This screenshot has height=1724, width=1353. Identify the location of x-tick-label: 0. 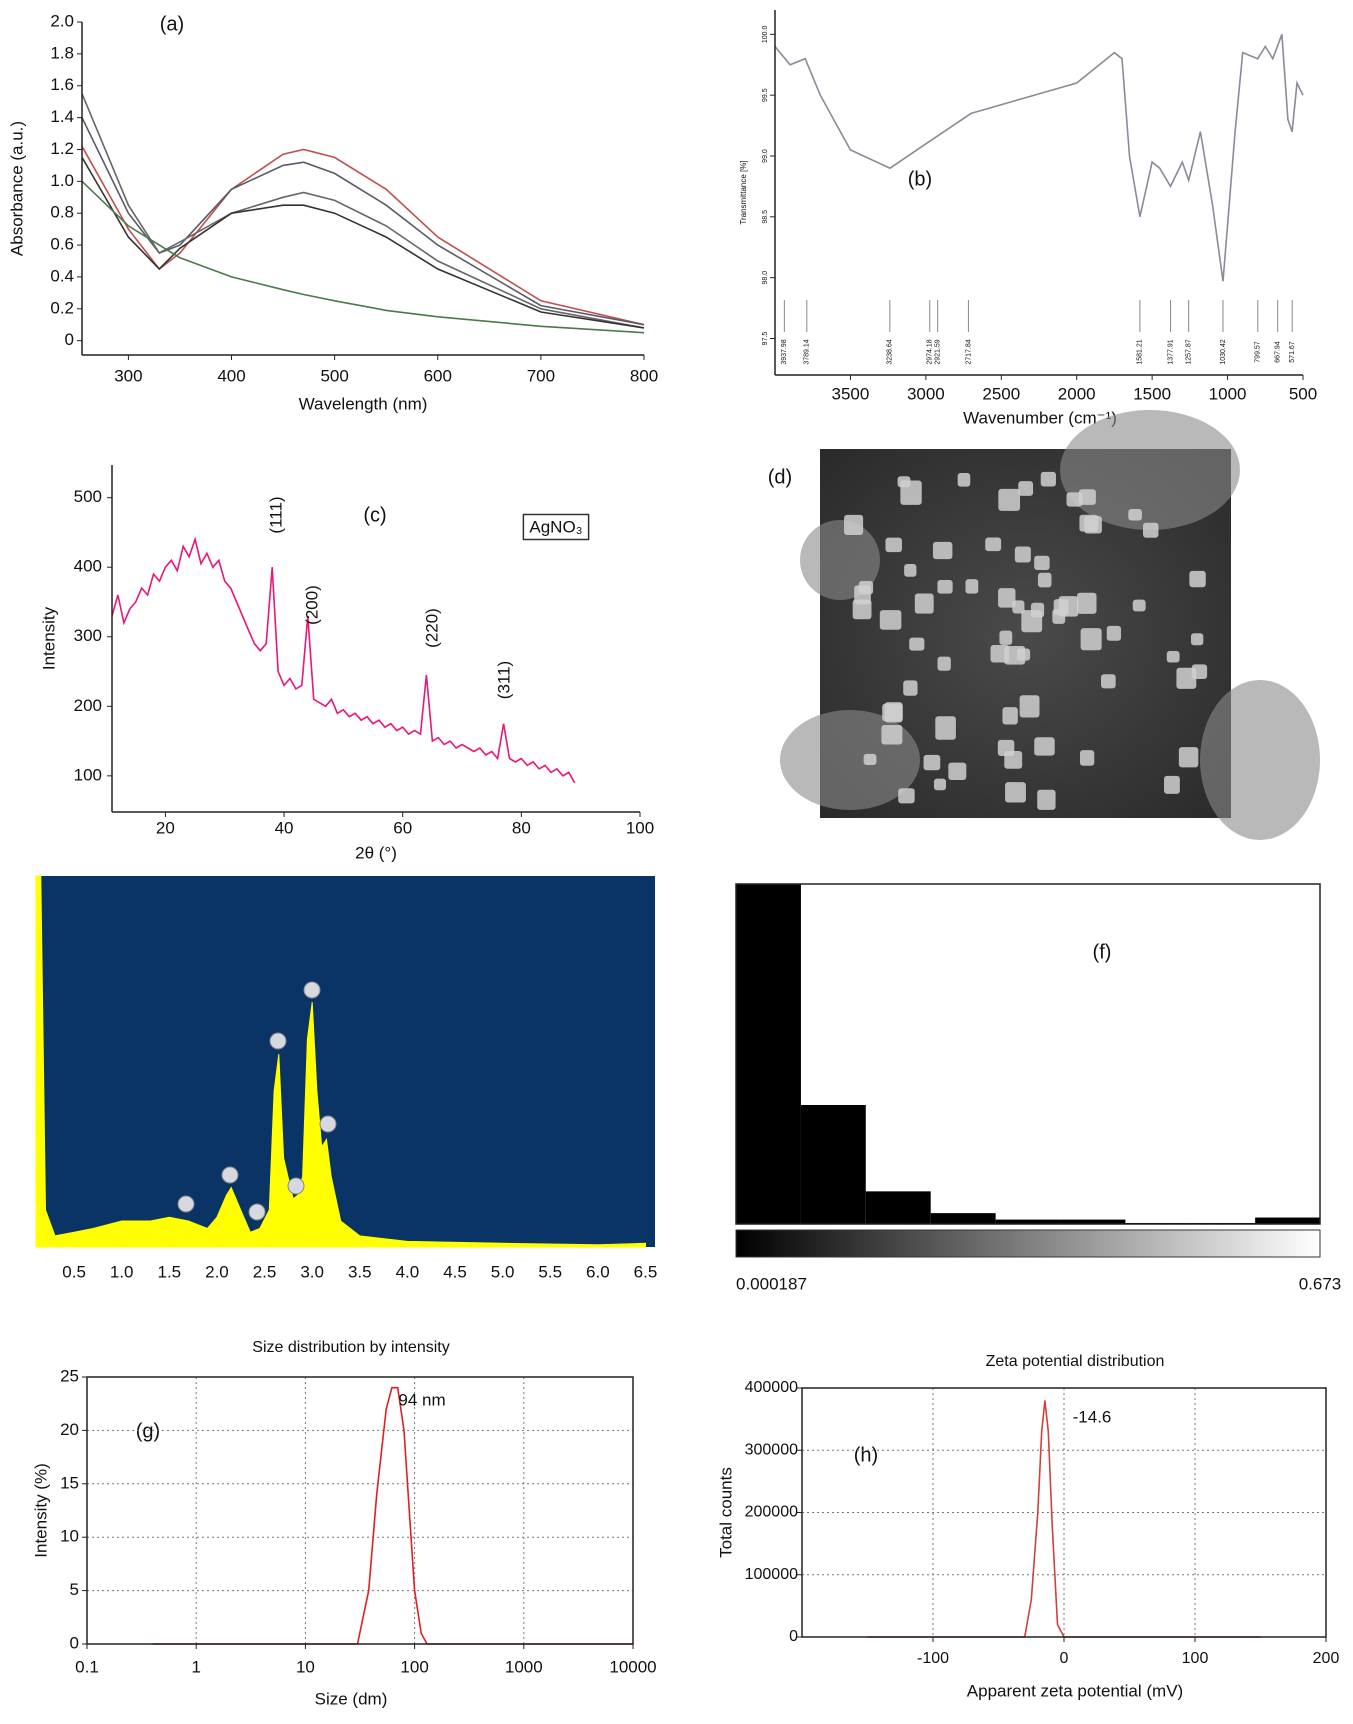
(1064, 1658).